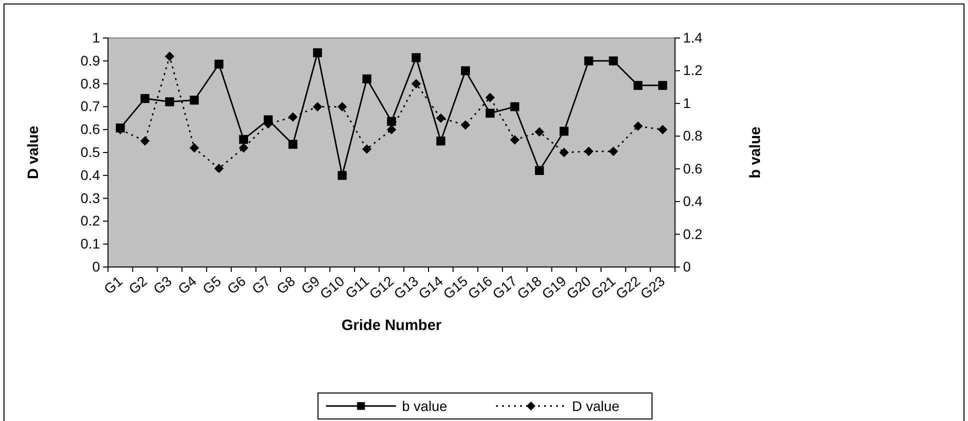  I want to click on x-tick-label: G4, so click(187, 285).